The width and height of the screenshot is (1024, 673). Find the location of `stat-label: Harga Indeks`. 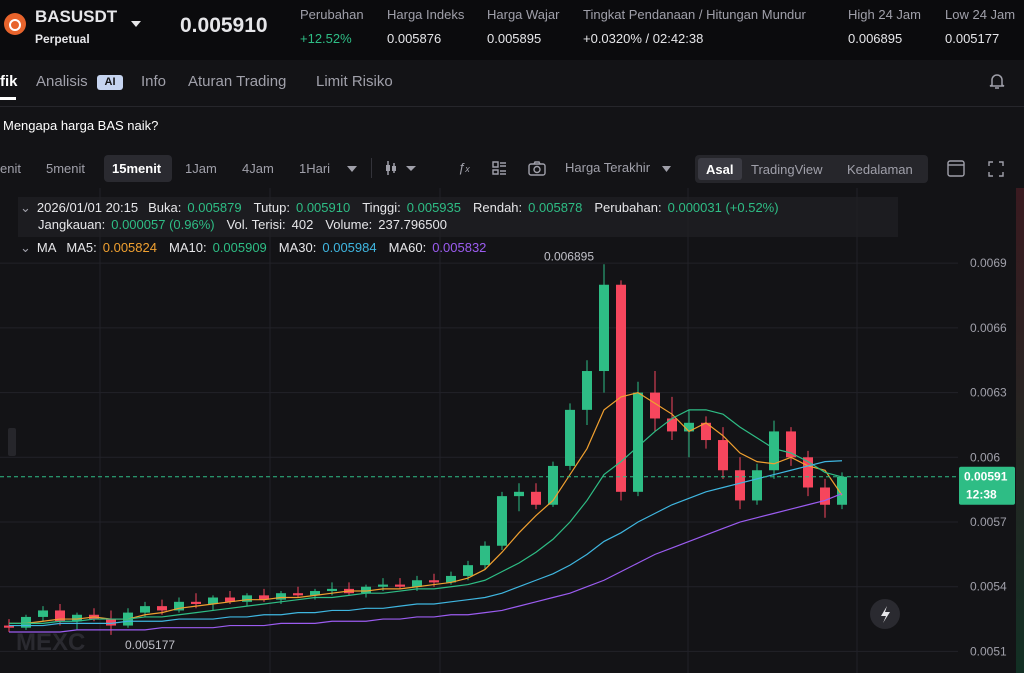

stat-label: Harga Indeks is located at coordinates (426, 14).